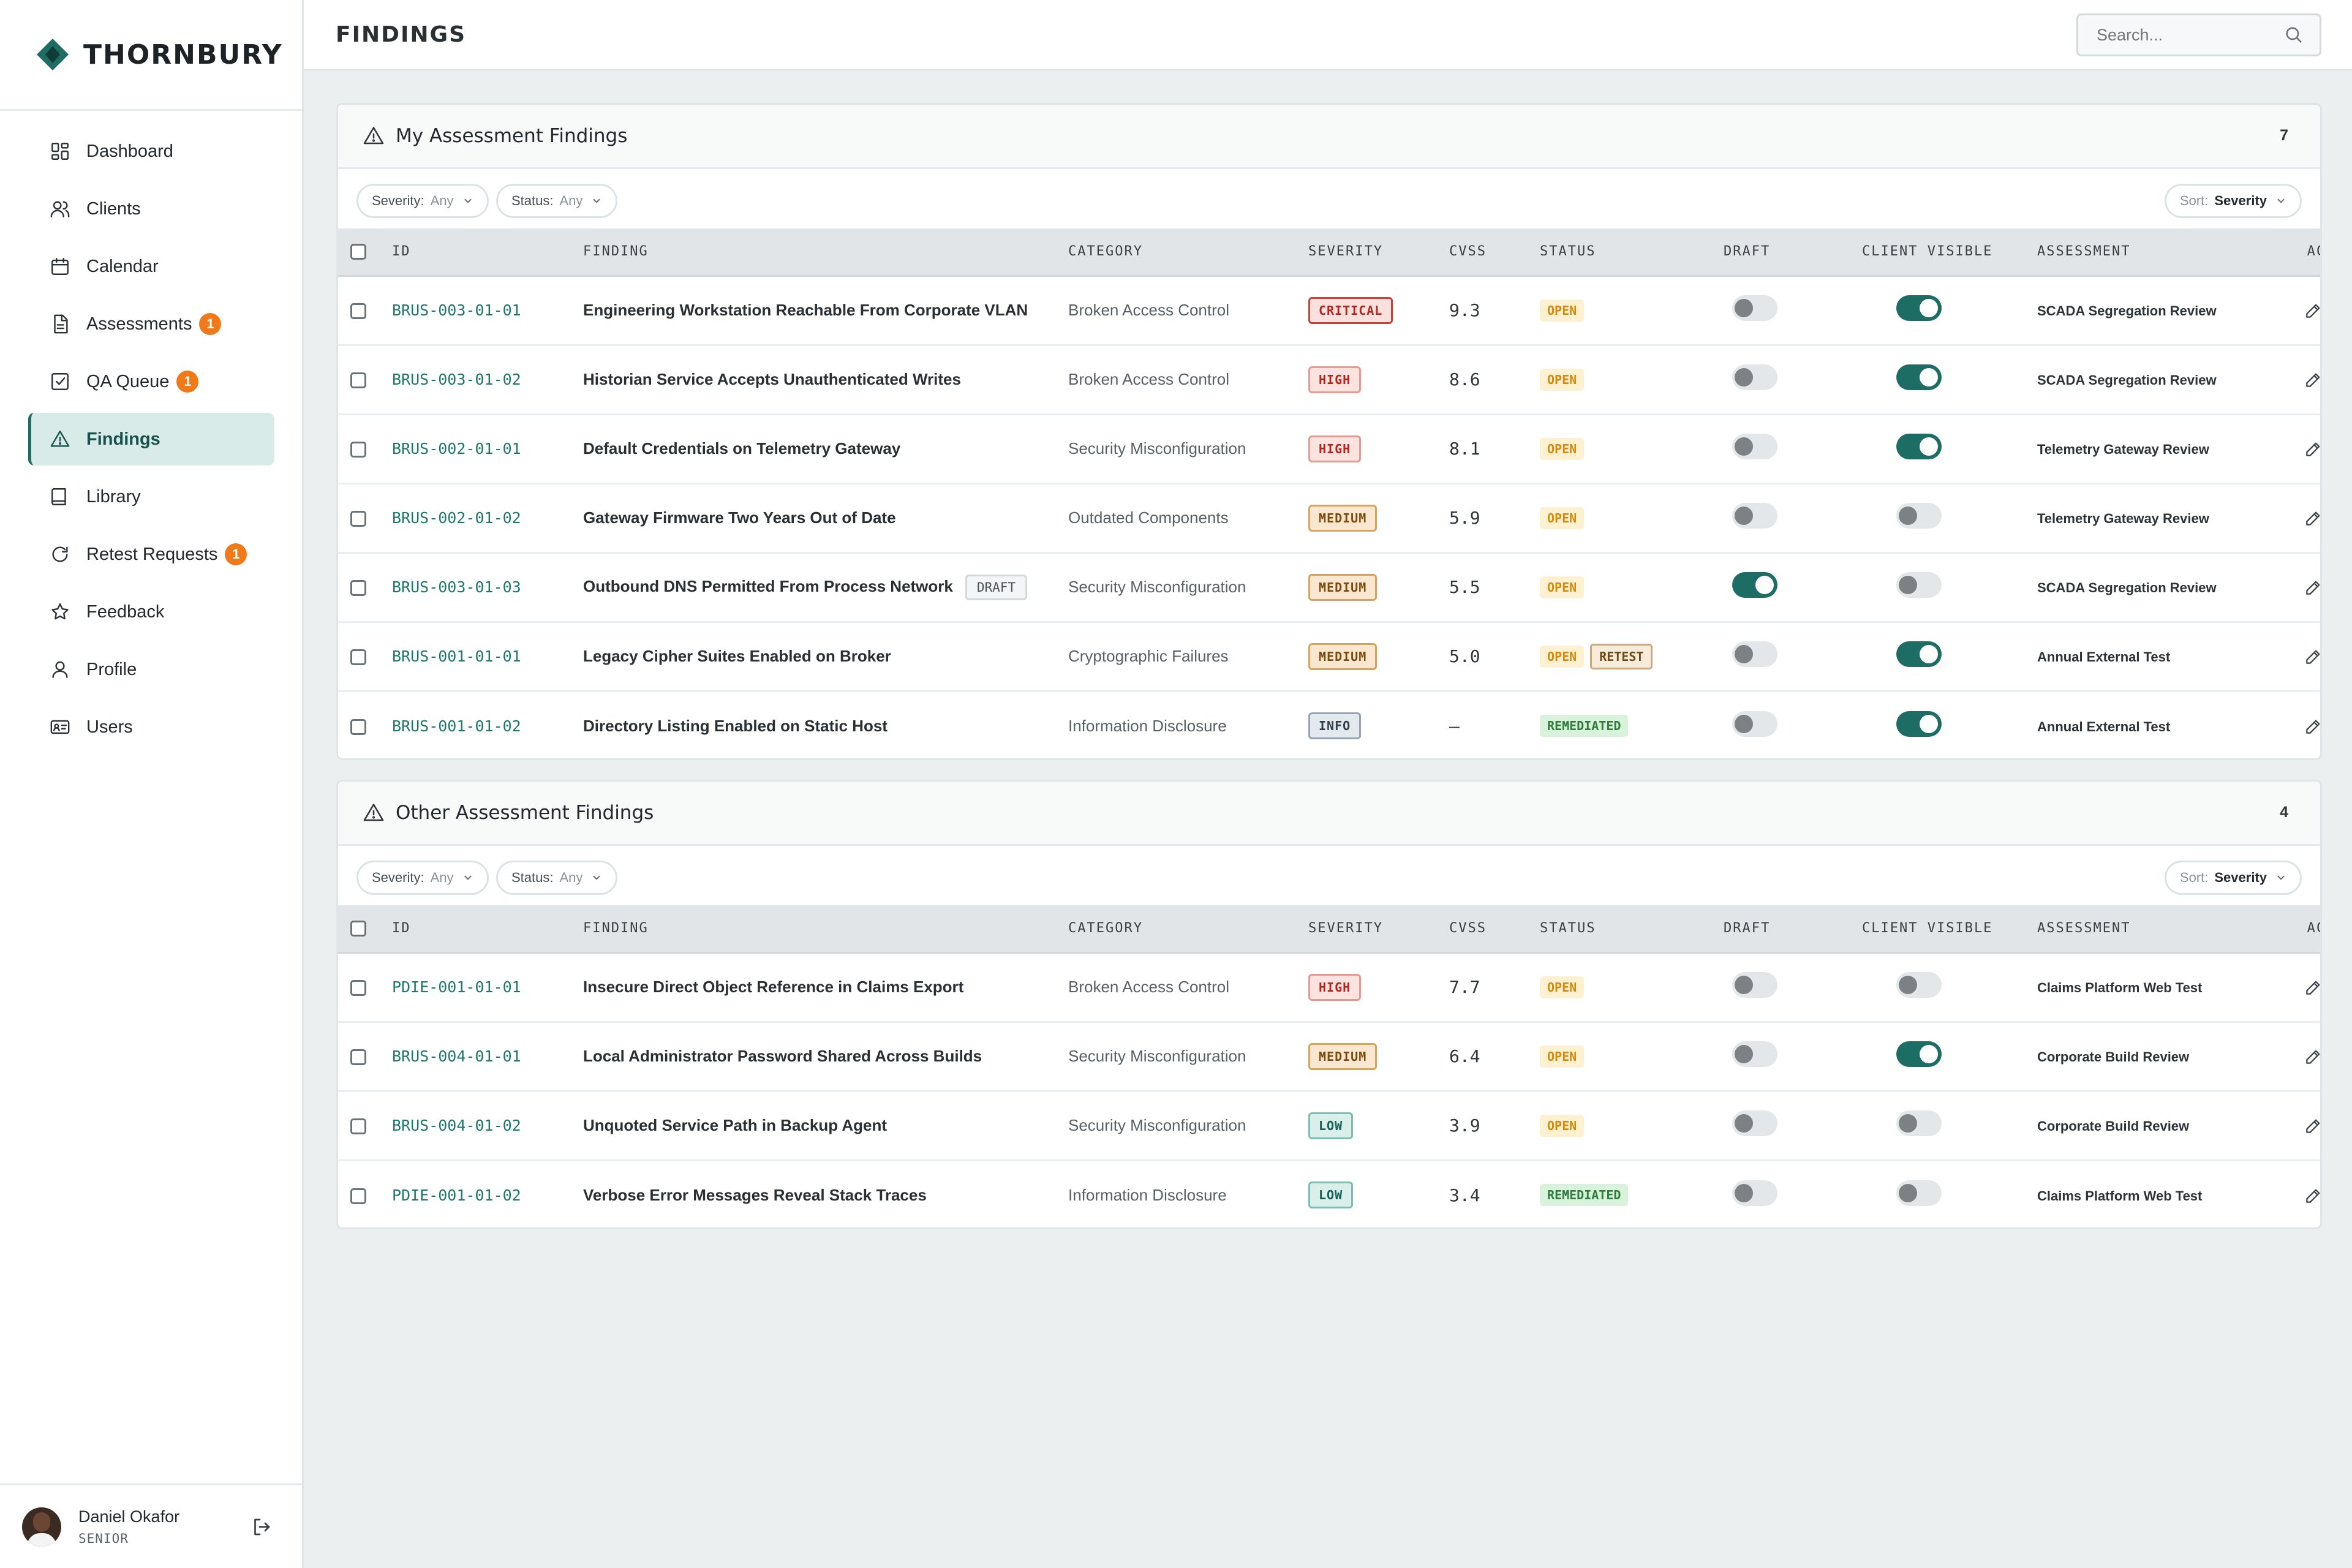 The width and height of the screenshot is (2352, 1568). I want to click on logout-icon, so click(262, 1527).